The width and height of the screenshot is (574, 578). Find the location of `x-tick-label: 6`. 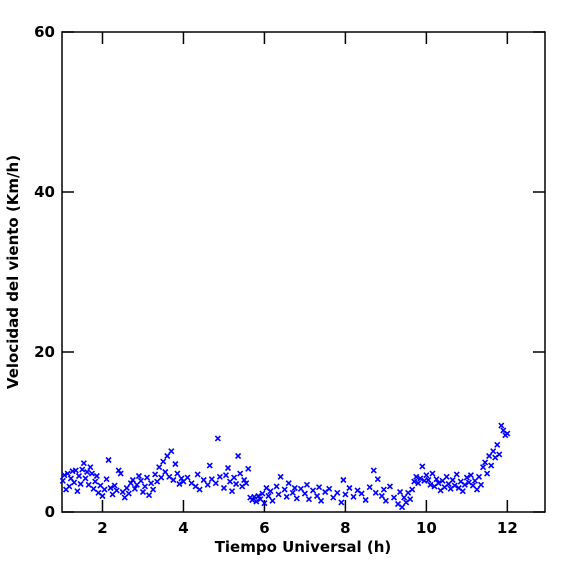

x-tick-label: 6 is located at coordinates (264, 528).